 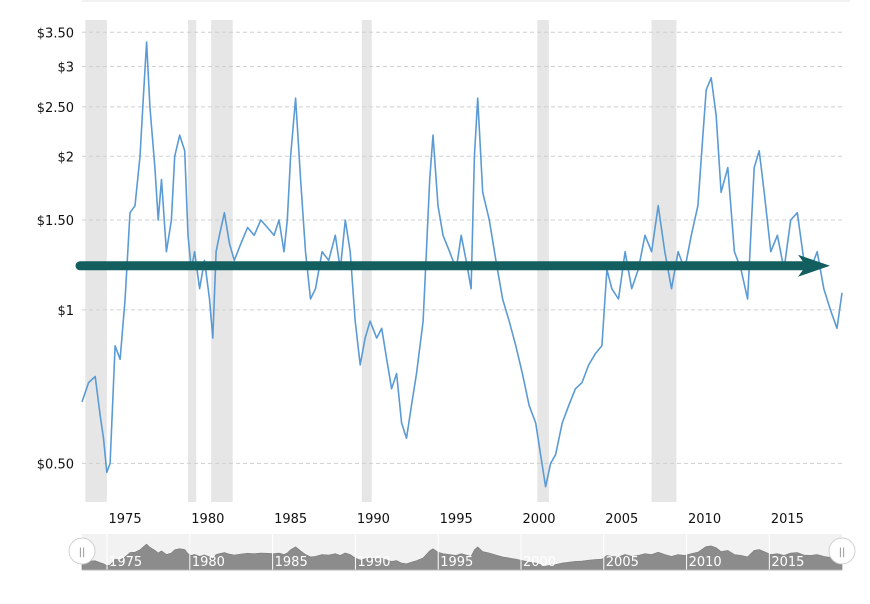 What do you see at coordinates (814, 265) in the screenshot?
I see `trend-arrow-head` at bounding box center [814, 265].